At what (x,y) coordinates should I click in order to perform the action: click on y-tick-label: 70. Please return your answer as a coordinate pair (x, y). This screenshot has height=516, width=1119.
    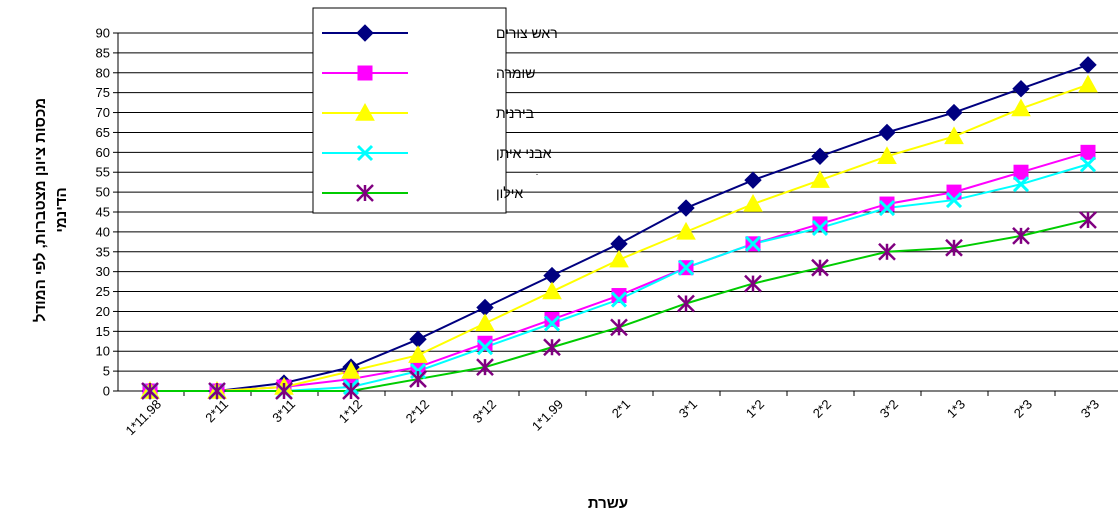
    Looking at the image, I should click on (103, 112).